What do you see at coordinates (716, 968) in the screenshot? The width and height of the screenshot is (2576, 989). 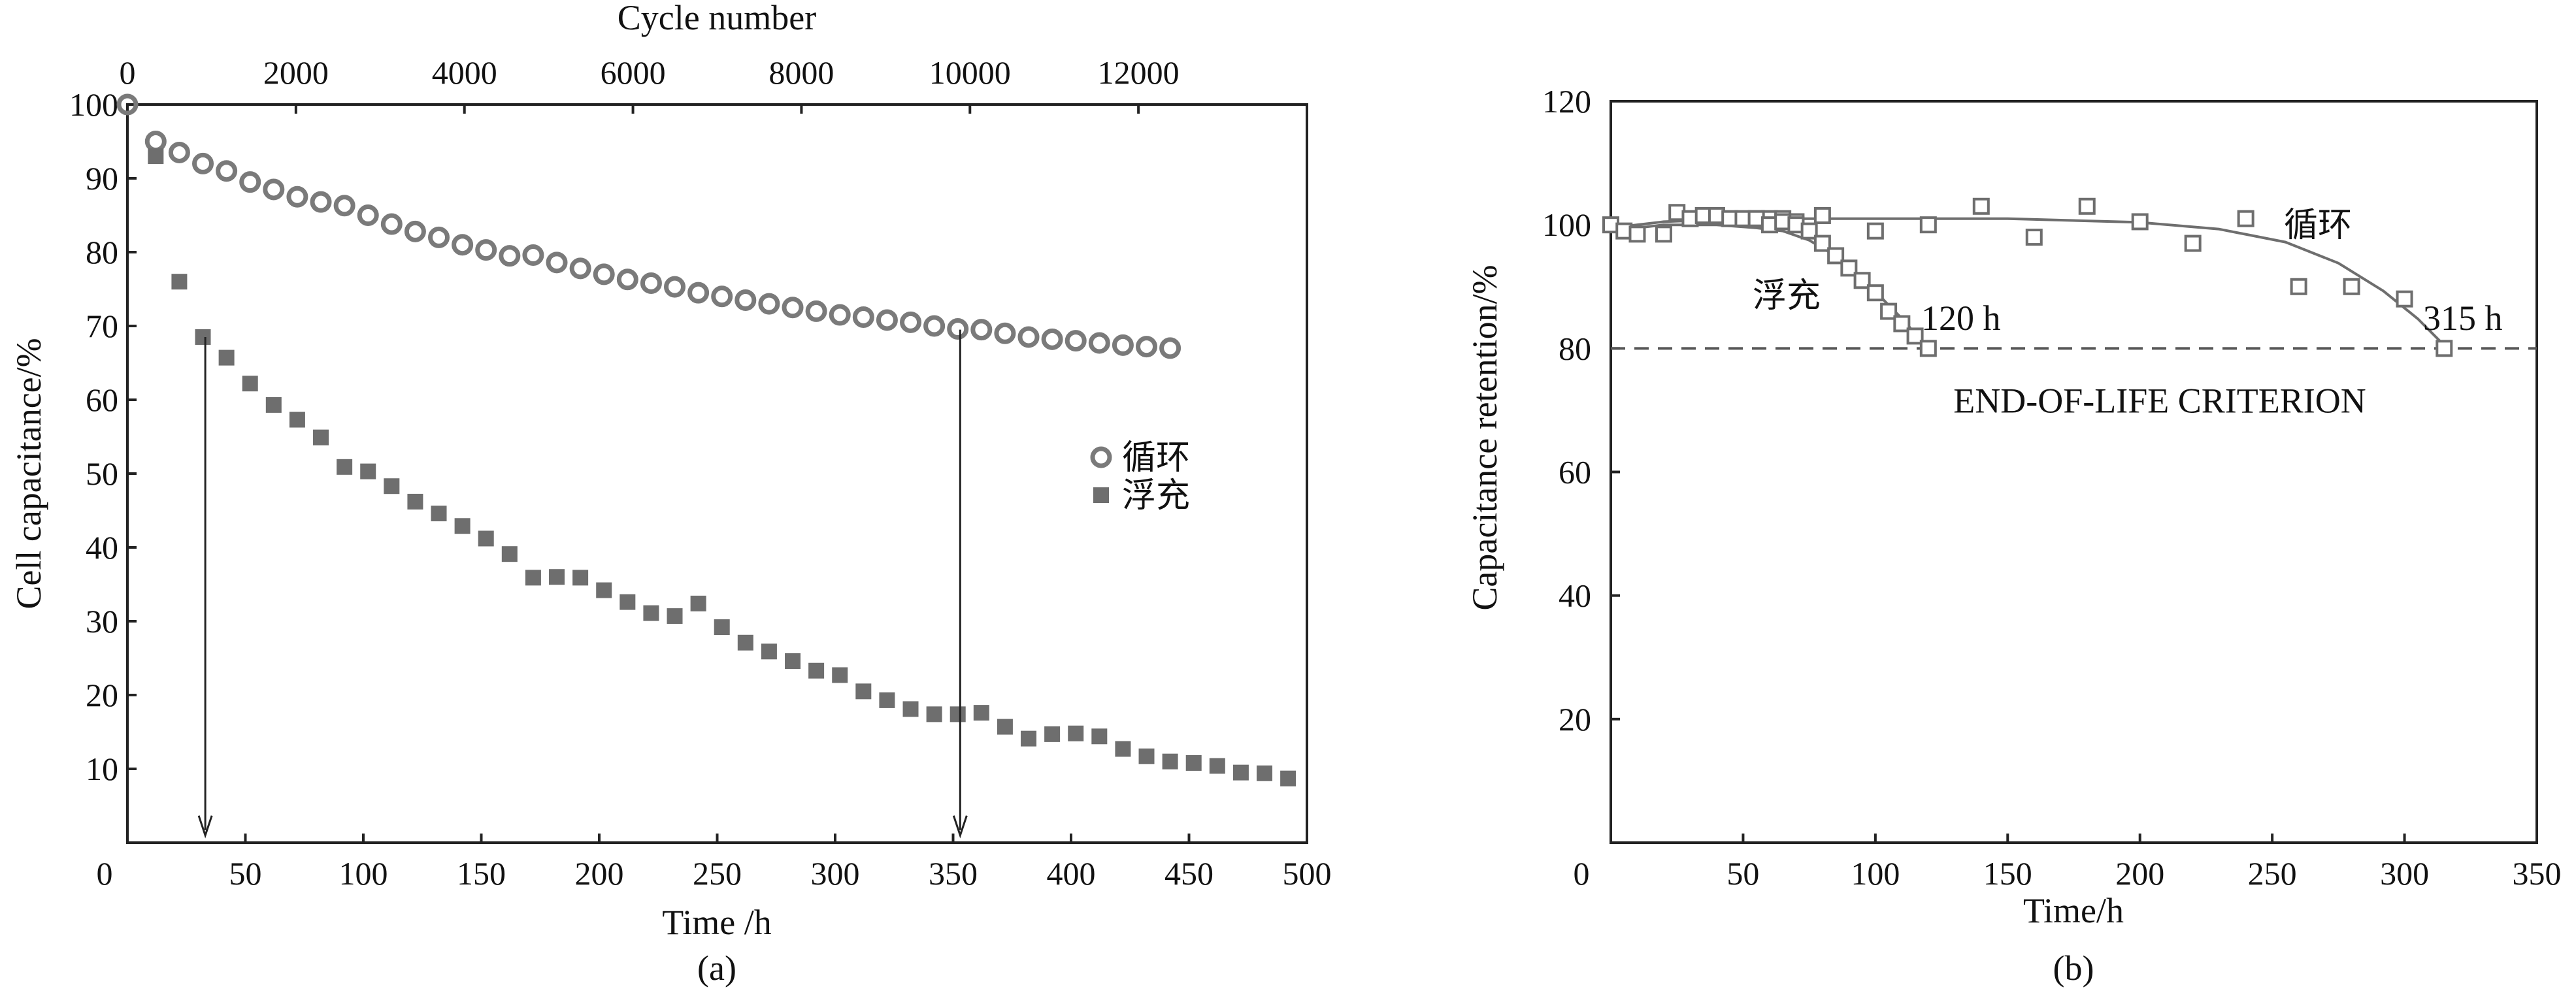 I see `panel-a-caption: (a)` at bounding box center [716, 968].